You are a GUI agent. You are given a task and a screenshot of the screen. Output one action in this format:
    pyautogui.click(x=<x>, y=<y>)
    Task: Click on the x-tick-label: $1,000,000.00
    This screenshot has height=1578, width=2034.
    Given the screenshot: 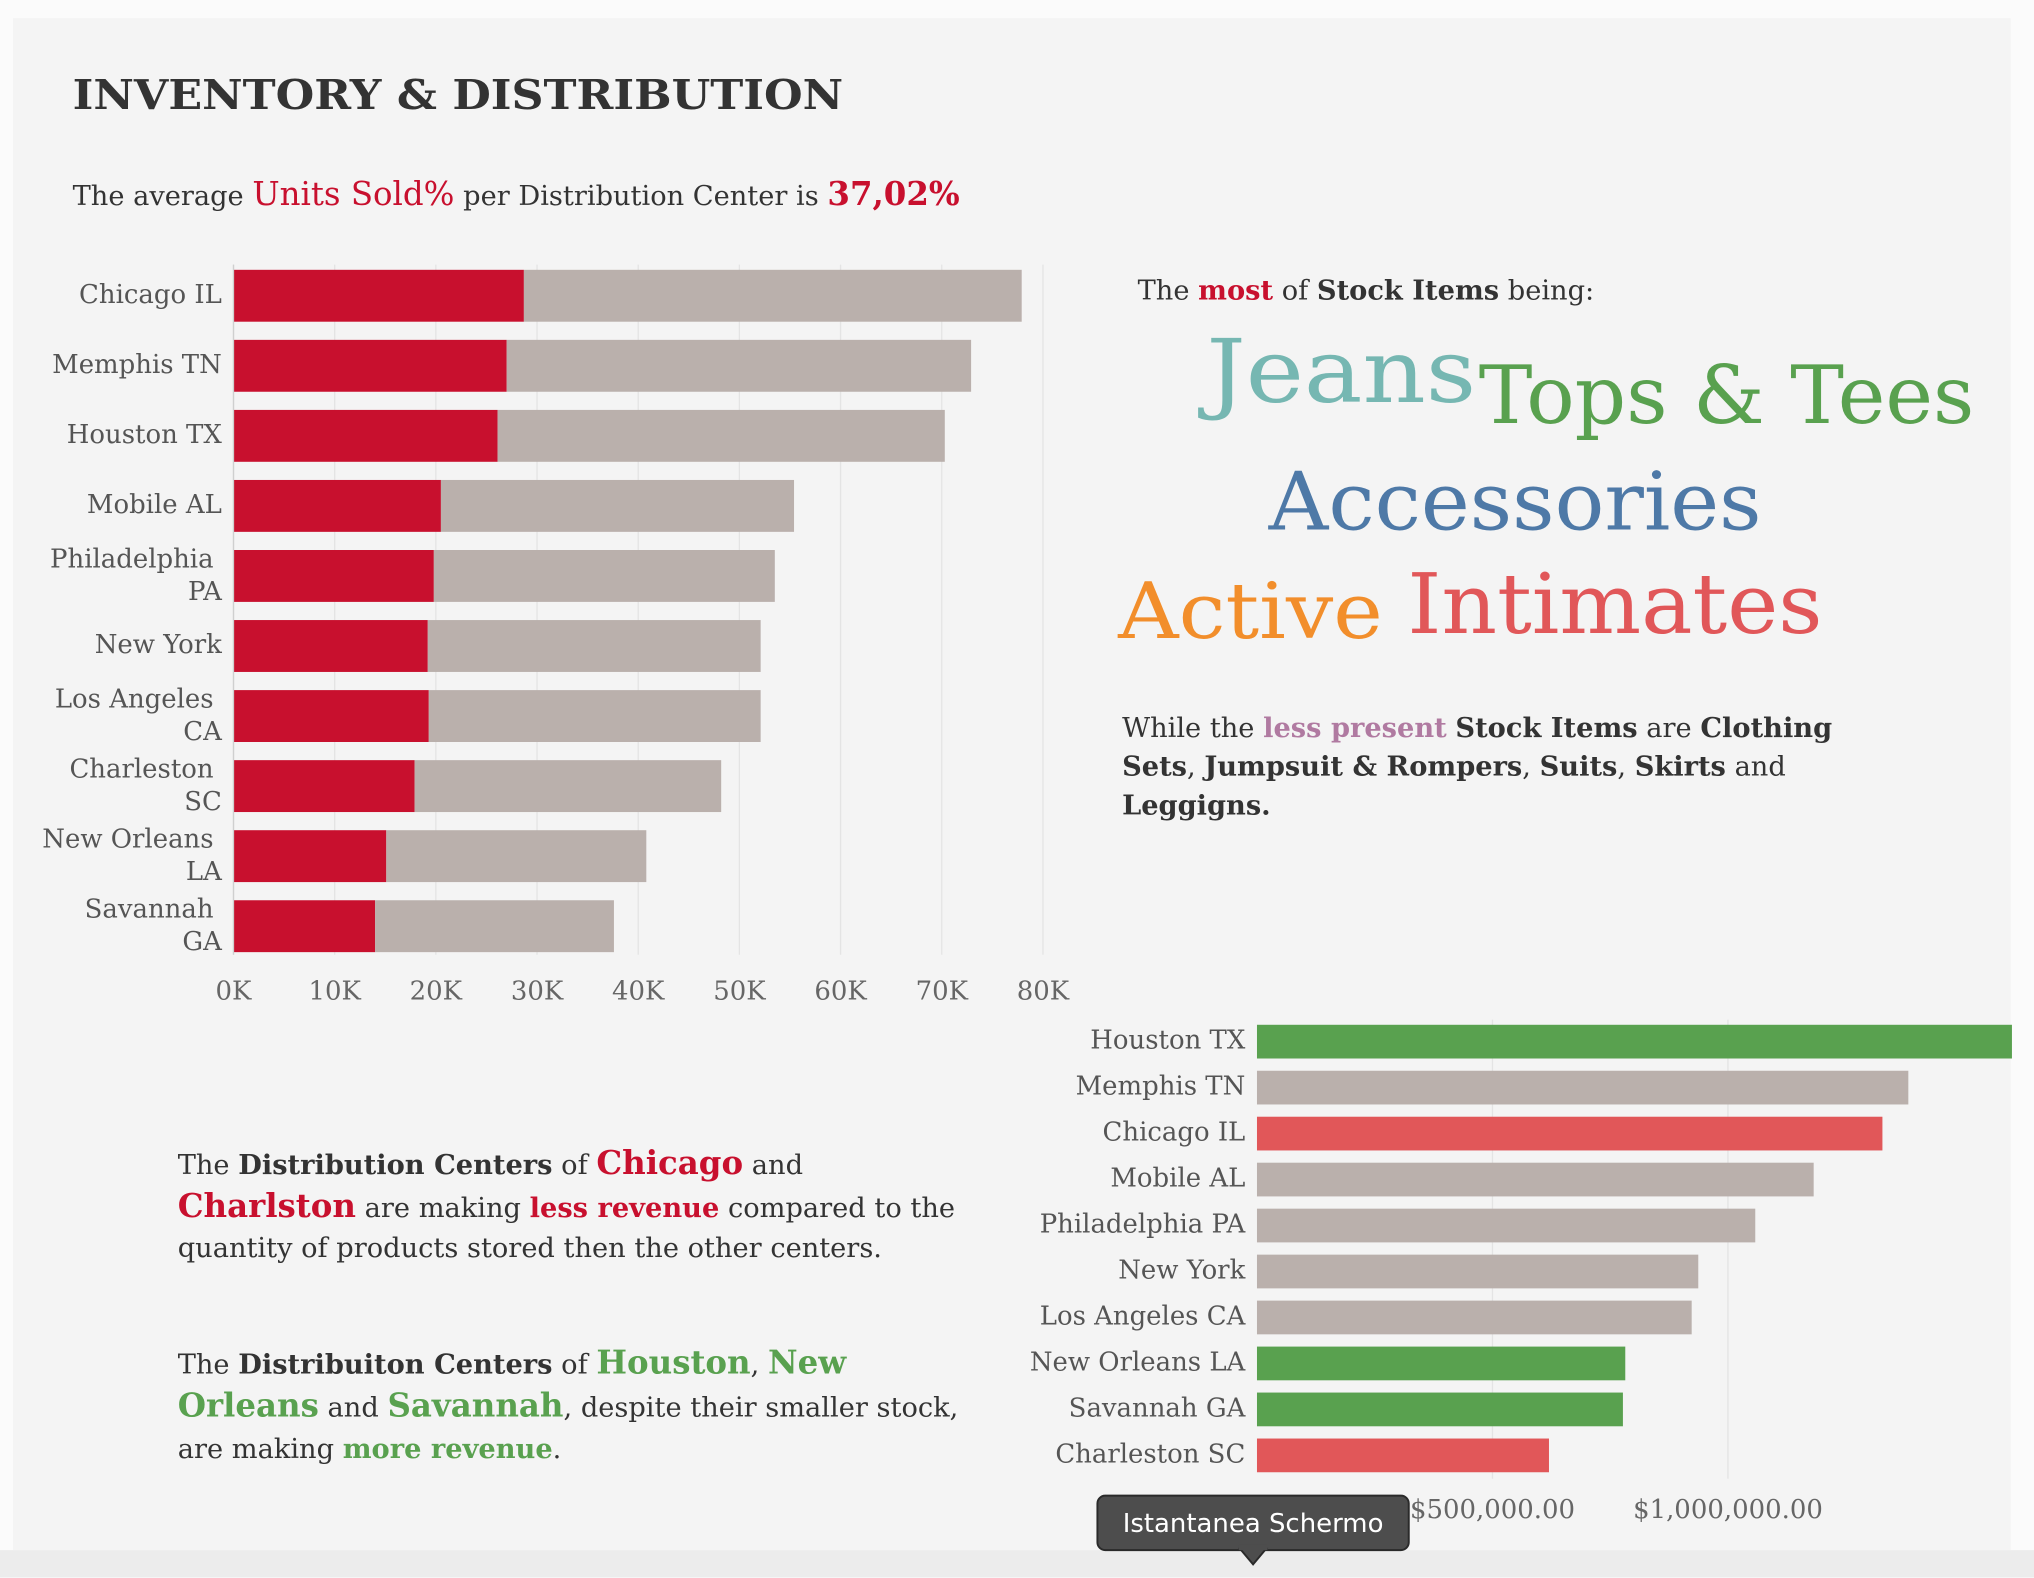 What is the action you would take?
    pyautogui.click(x=1728, y=1510)
    